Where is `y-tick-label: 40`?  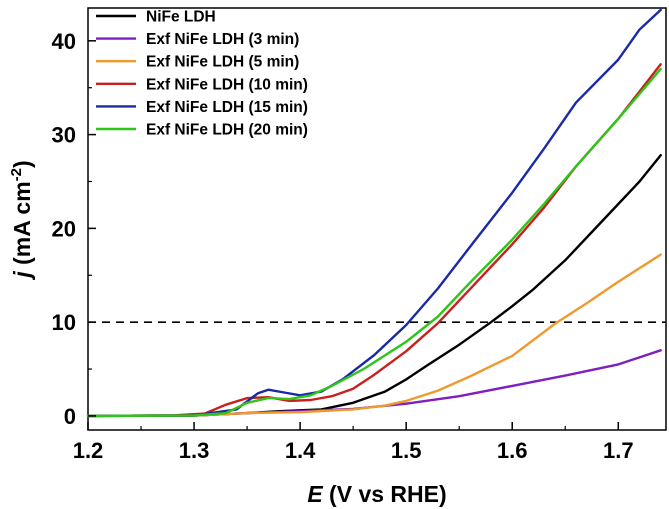
y-tick-label: 40 is located at coordinates (64, 41).